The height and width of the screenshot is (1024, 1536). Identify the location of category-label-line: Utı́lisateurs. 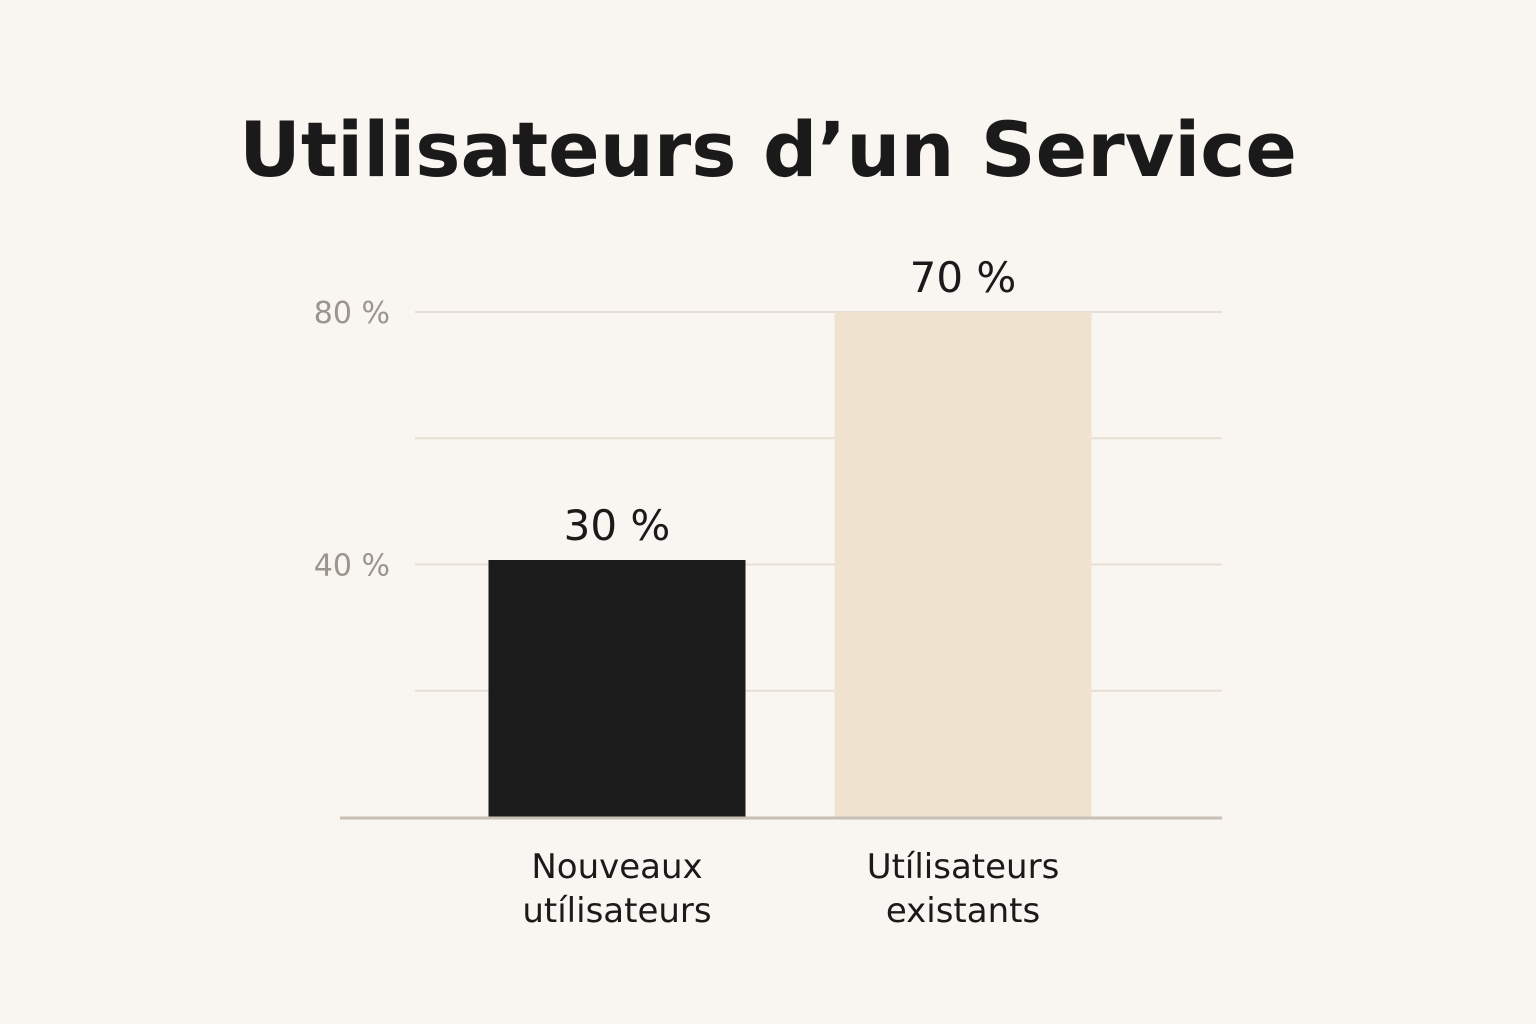
(963, 867).